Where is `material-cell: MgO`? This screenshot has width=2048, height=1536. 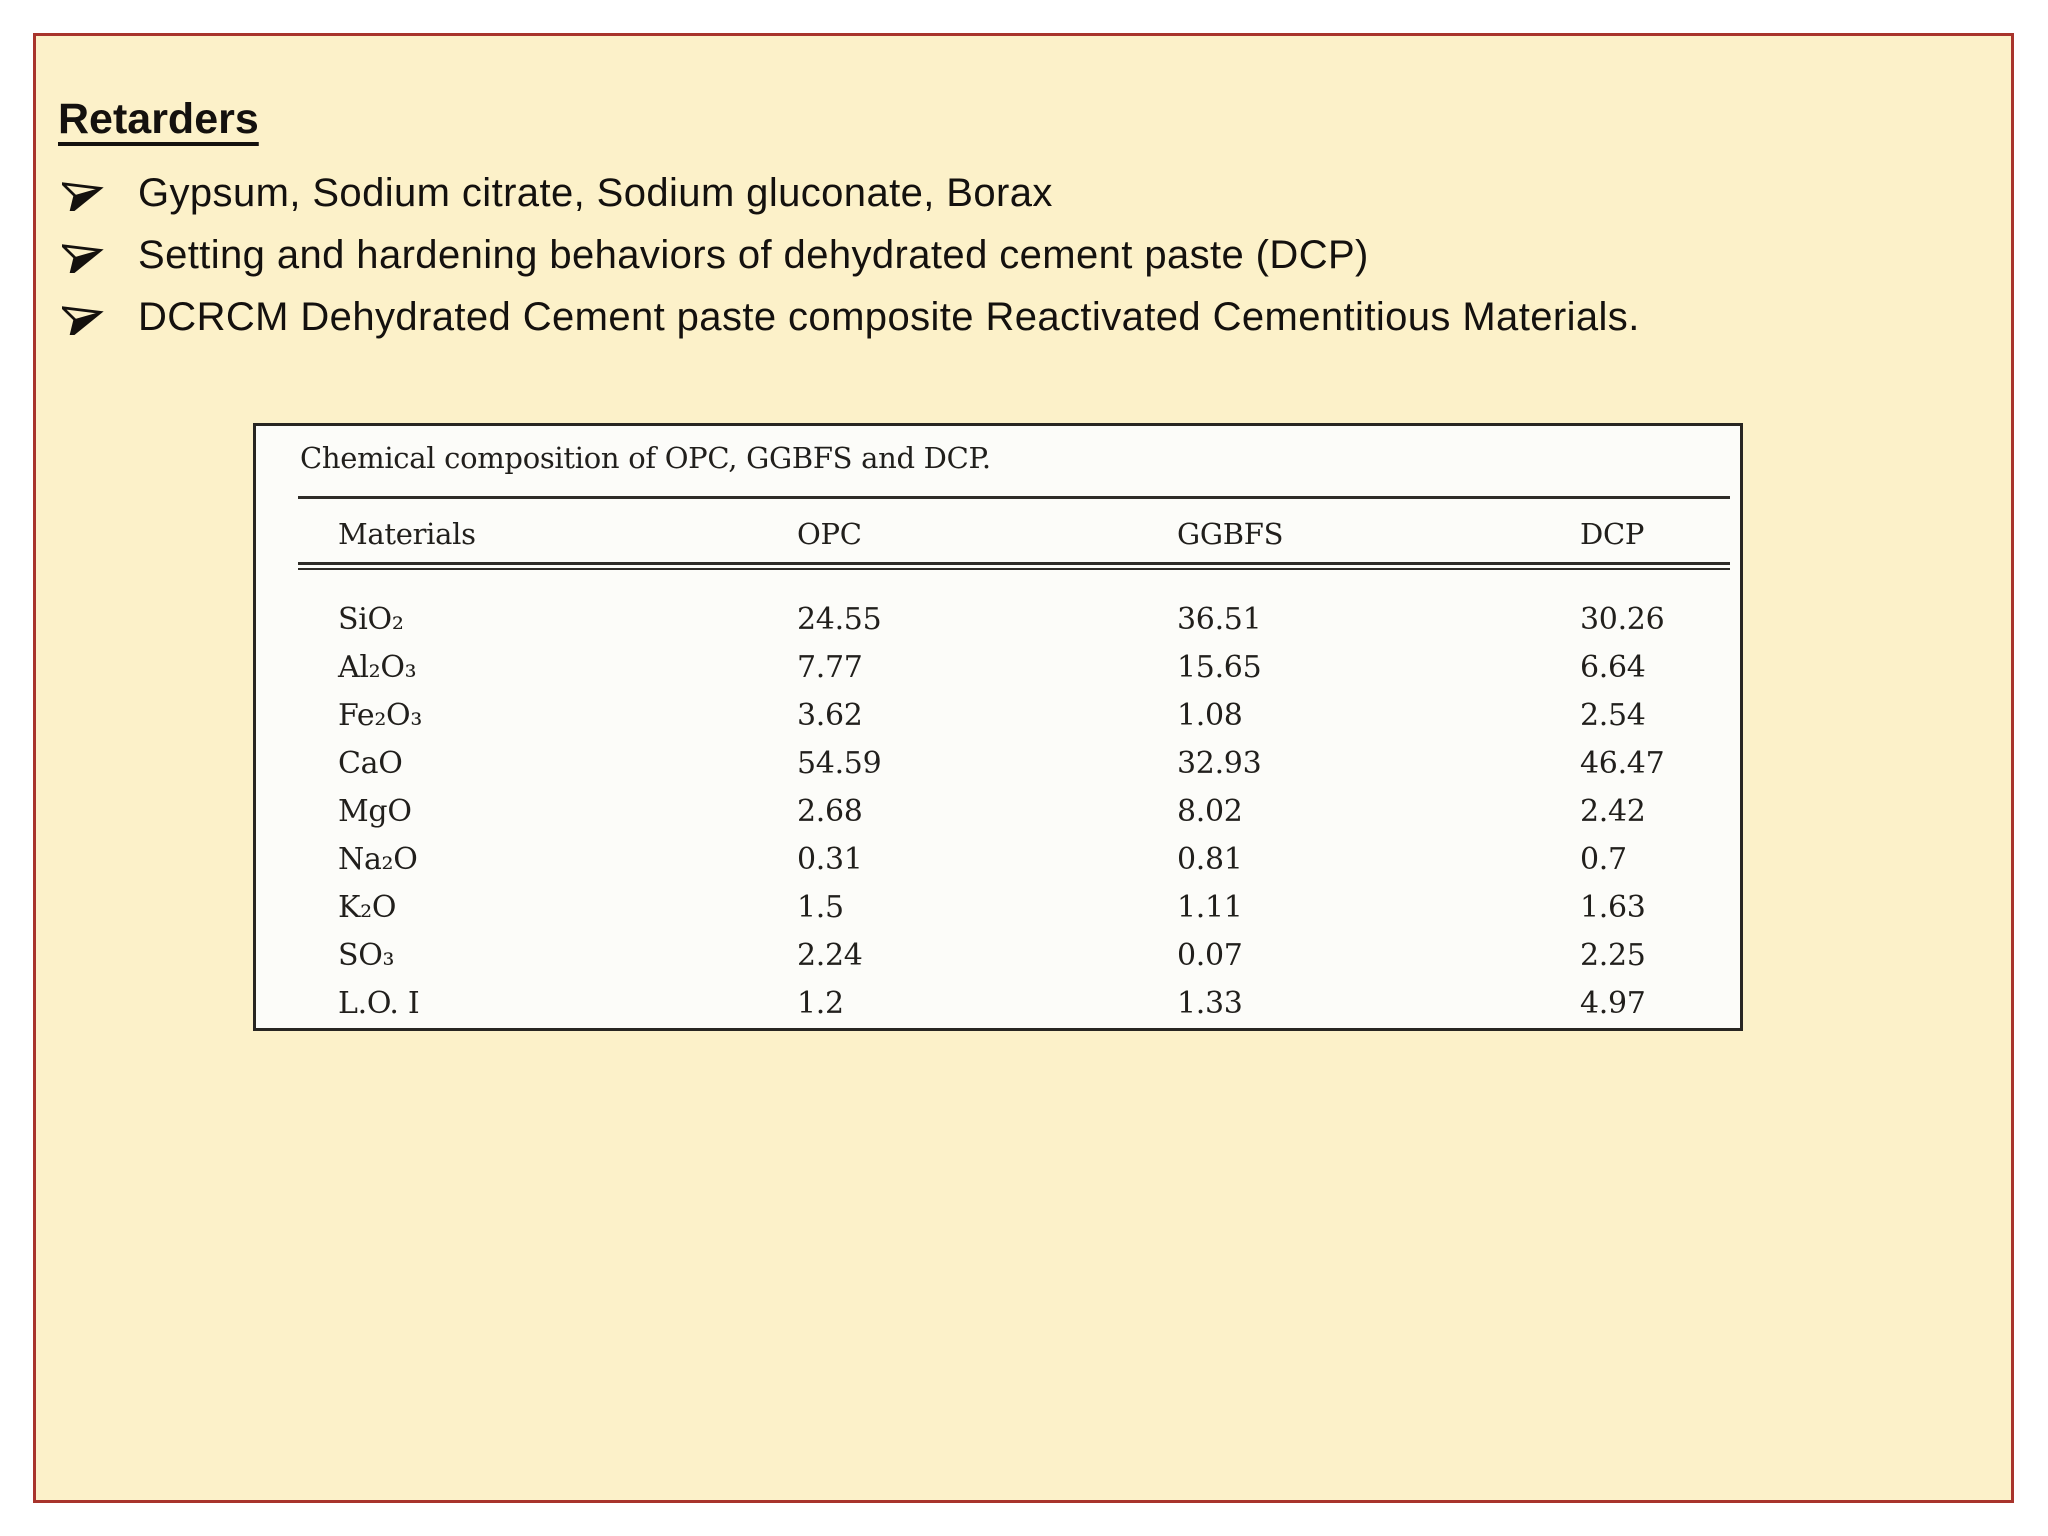
material-cell: MgO is located at coordinates (375, 811).